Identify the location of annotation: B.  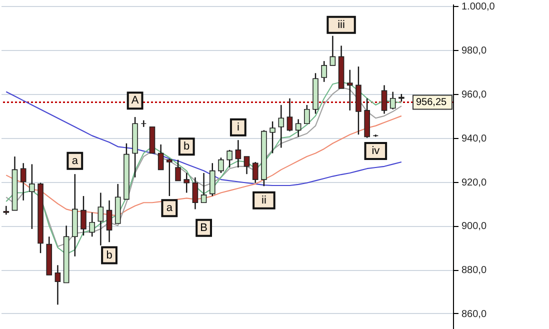
(204, 228).